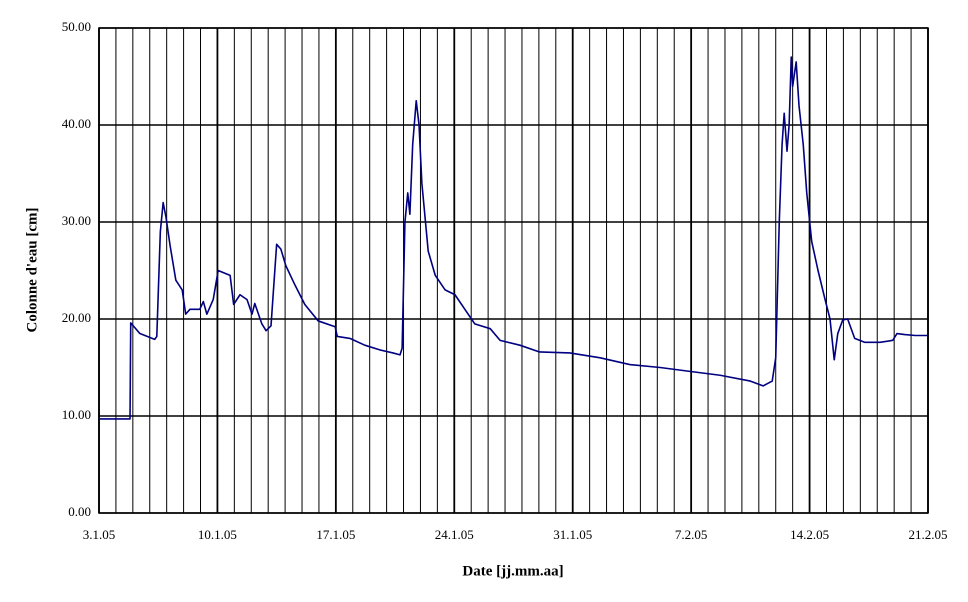 The height and width of the screenshot is (602, 968). What do you see at coordinates (76, 414) in the screenshot?
I see `y-tick-label: 10.00` at bounding box center [76, 414].